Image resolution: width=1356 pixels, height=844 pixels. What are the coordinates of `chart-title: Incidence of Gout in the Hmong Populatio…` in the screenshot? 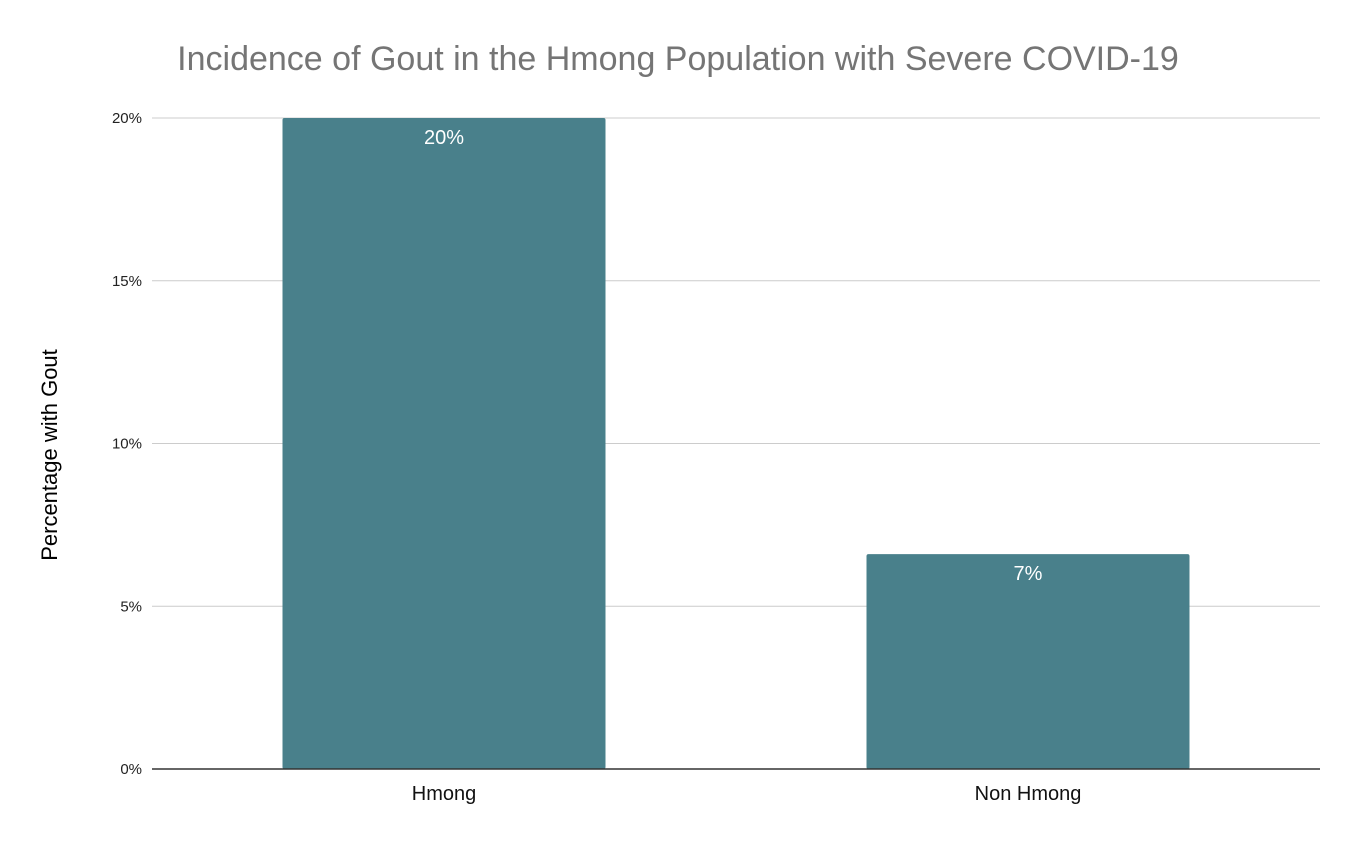 It's located at (678, 59).